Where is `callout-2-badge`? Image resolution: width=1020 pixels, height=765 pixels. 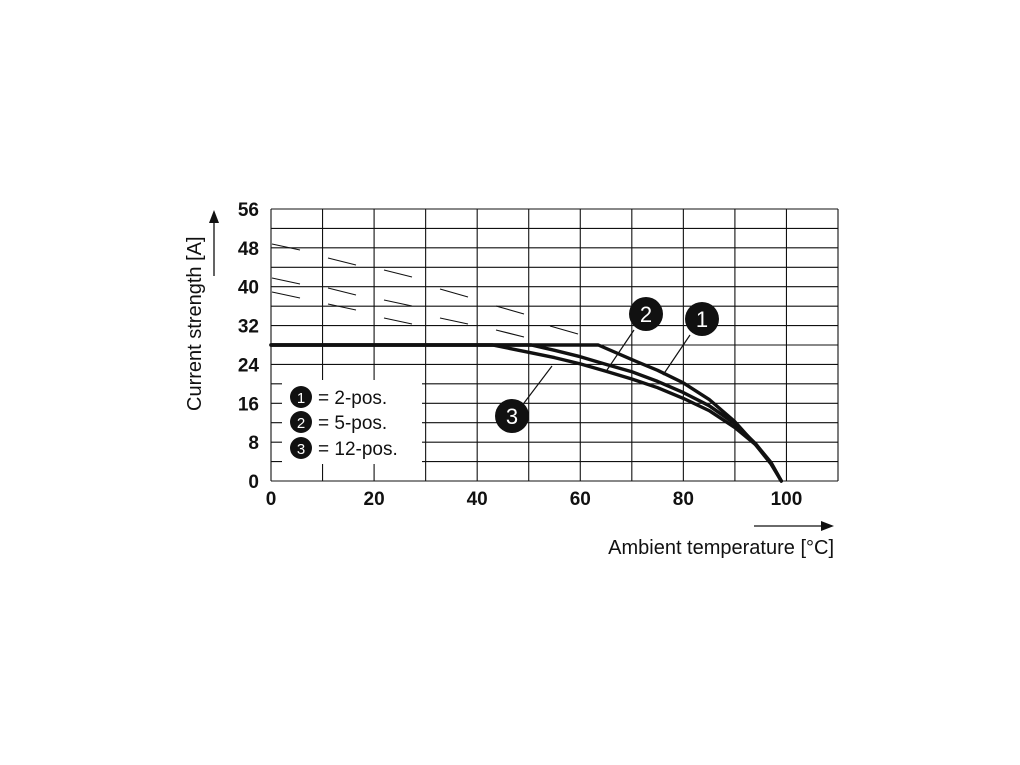 callout-2-badge is located at coordinates (646, 314).